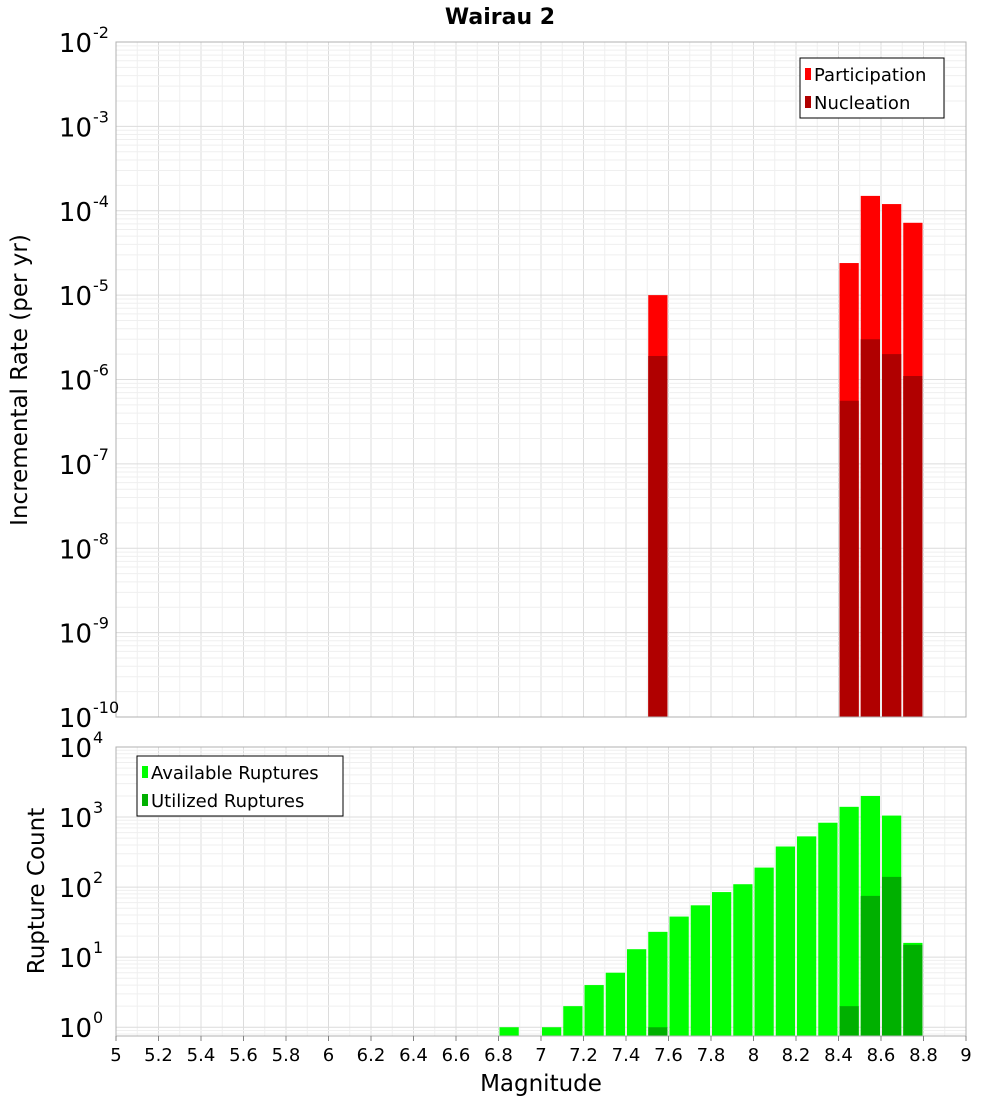  What do you see at coordinates (328, 1055) in the screenshot?
I see `x-tick-label: 6` at bounding box center [328, 1055].